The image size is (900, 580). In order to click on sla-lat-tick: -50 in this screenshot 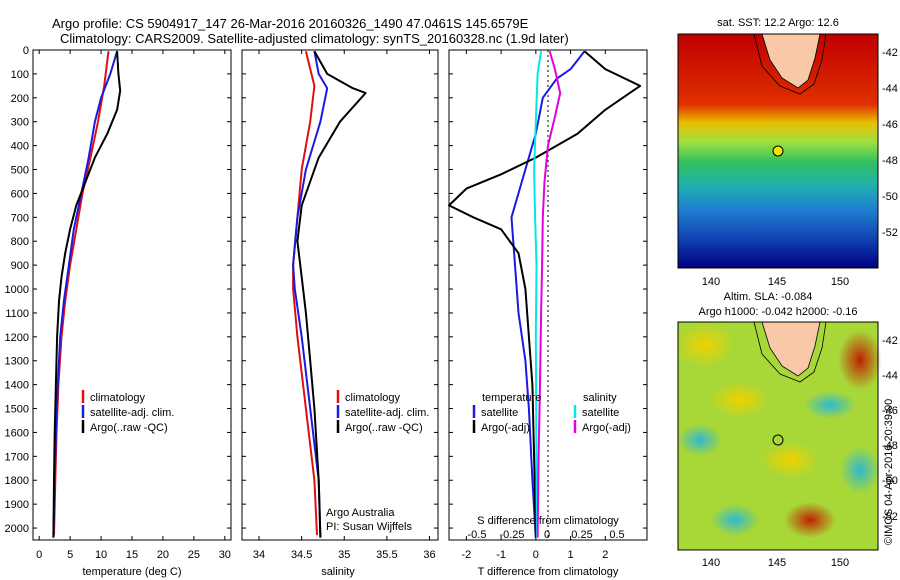, I will do `click(890, 481)`.